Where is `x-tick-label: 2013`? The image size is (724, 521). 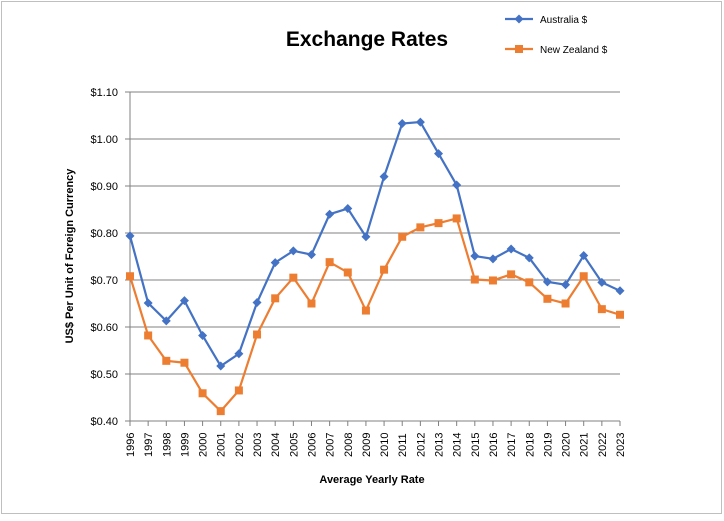 x-tick-label: 2013 is located at coordinates (440, 445).